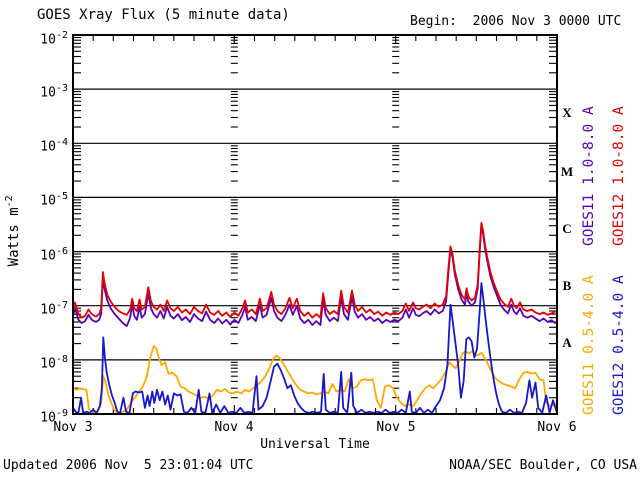  What do you see at coordinates (54, 146) in the screenshot?
I see `y-tick-1e-4: 10⁻⁴` at bounding box center [54, 146].